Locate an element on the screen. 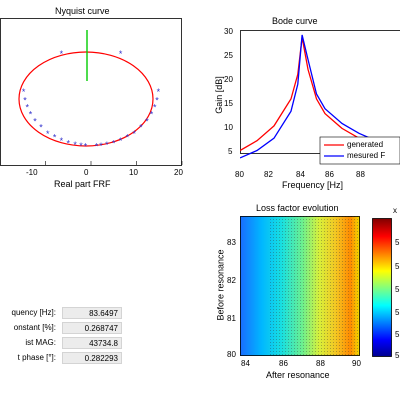  bode-measured-line is located at coordinates (317, 96).